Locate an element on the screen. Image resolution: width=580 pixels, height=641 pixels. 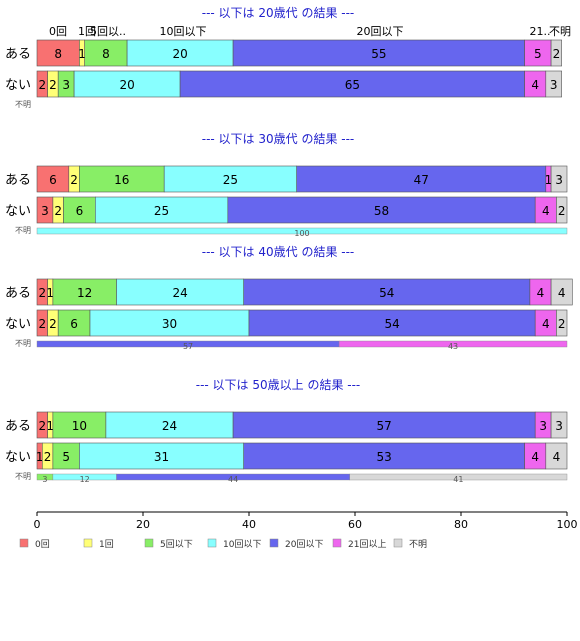
unknown-data-label: 57 is located at coordinates (188, 346).